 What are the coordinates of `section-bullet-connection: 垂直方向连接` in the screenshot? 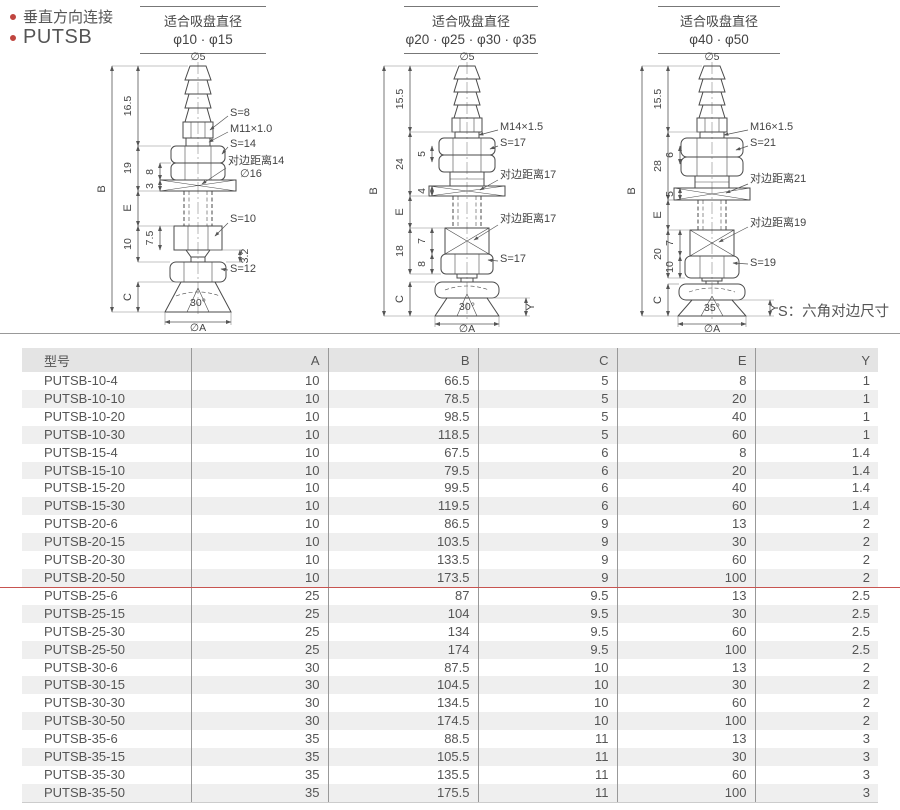 It's located at (61, 16).